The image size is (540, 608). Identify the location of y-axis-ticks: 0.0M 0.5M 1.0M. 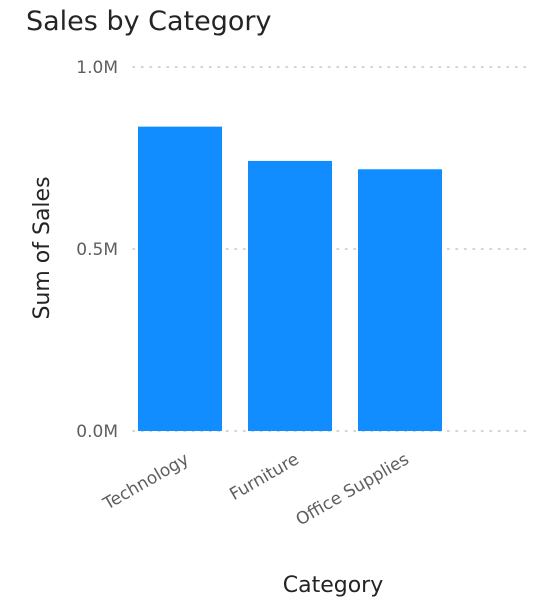
(97, 250).